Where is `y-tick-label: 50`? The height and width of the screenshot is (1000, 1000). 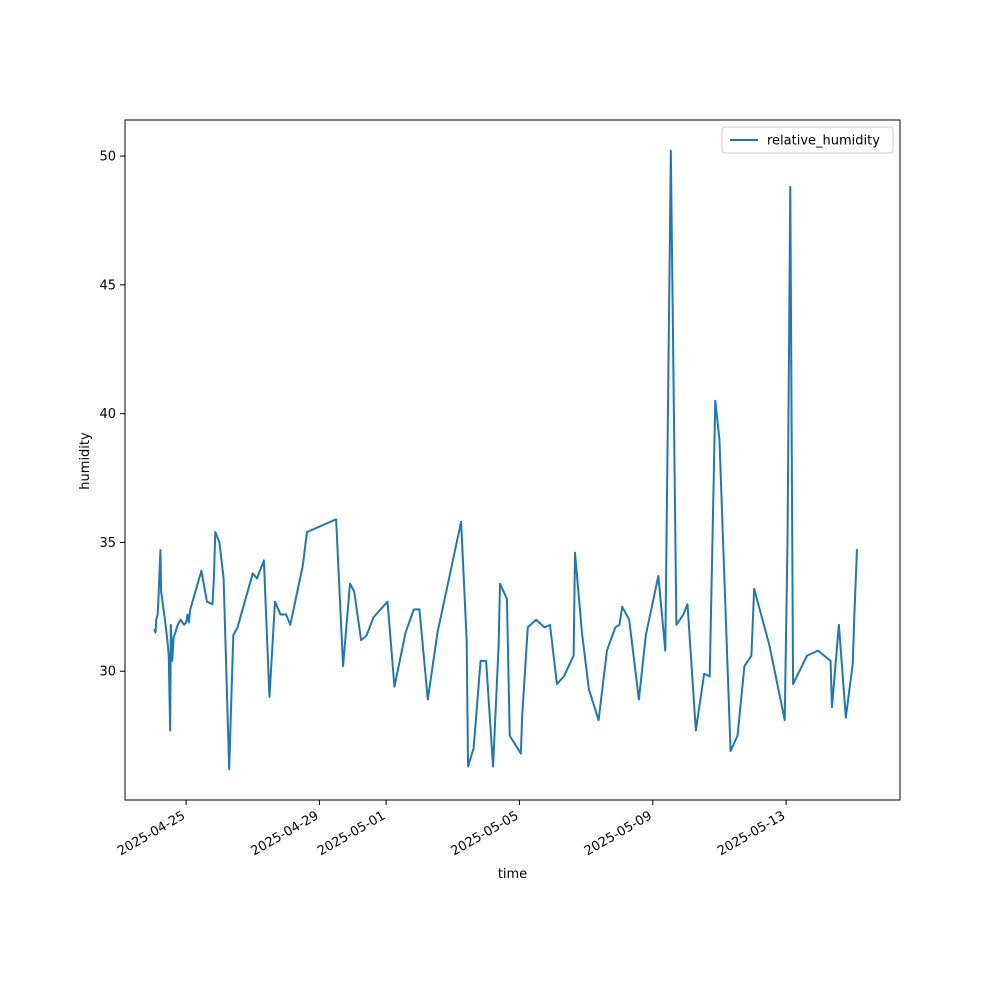 y-tick-label: 50 is located at coordinates (107, 157).